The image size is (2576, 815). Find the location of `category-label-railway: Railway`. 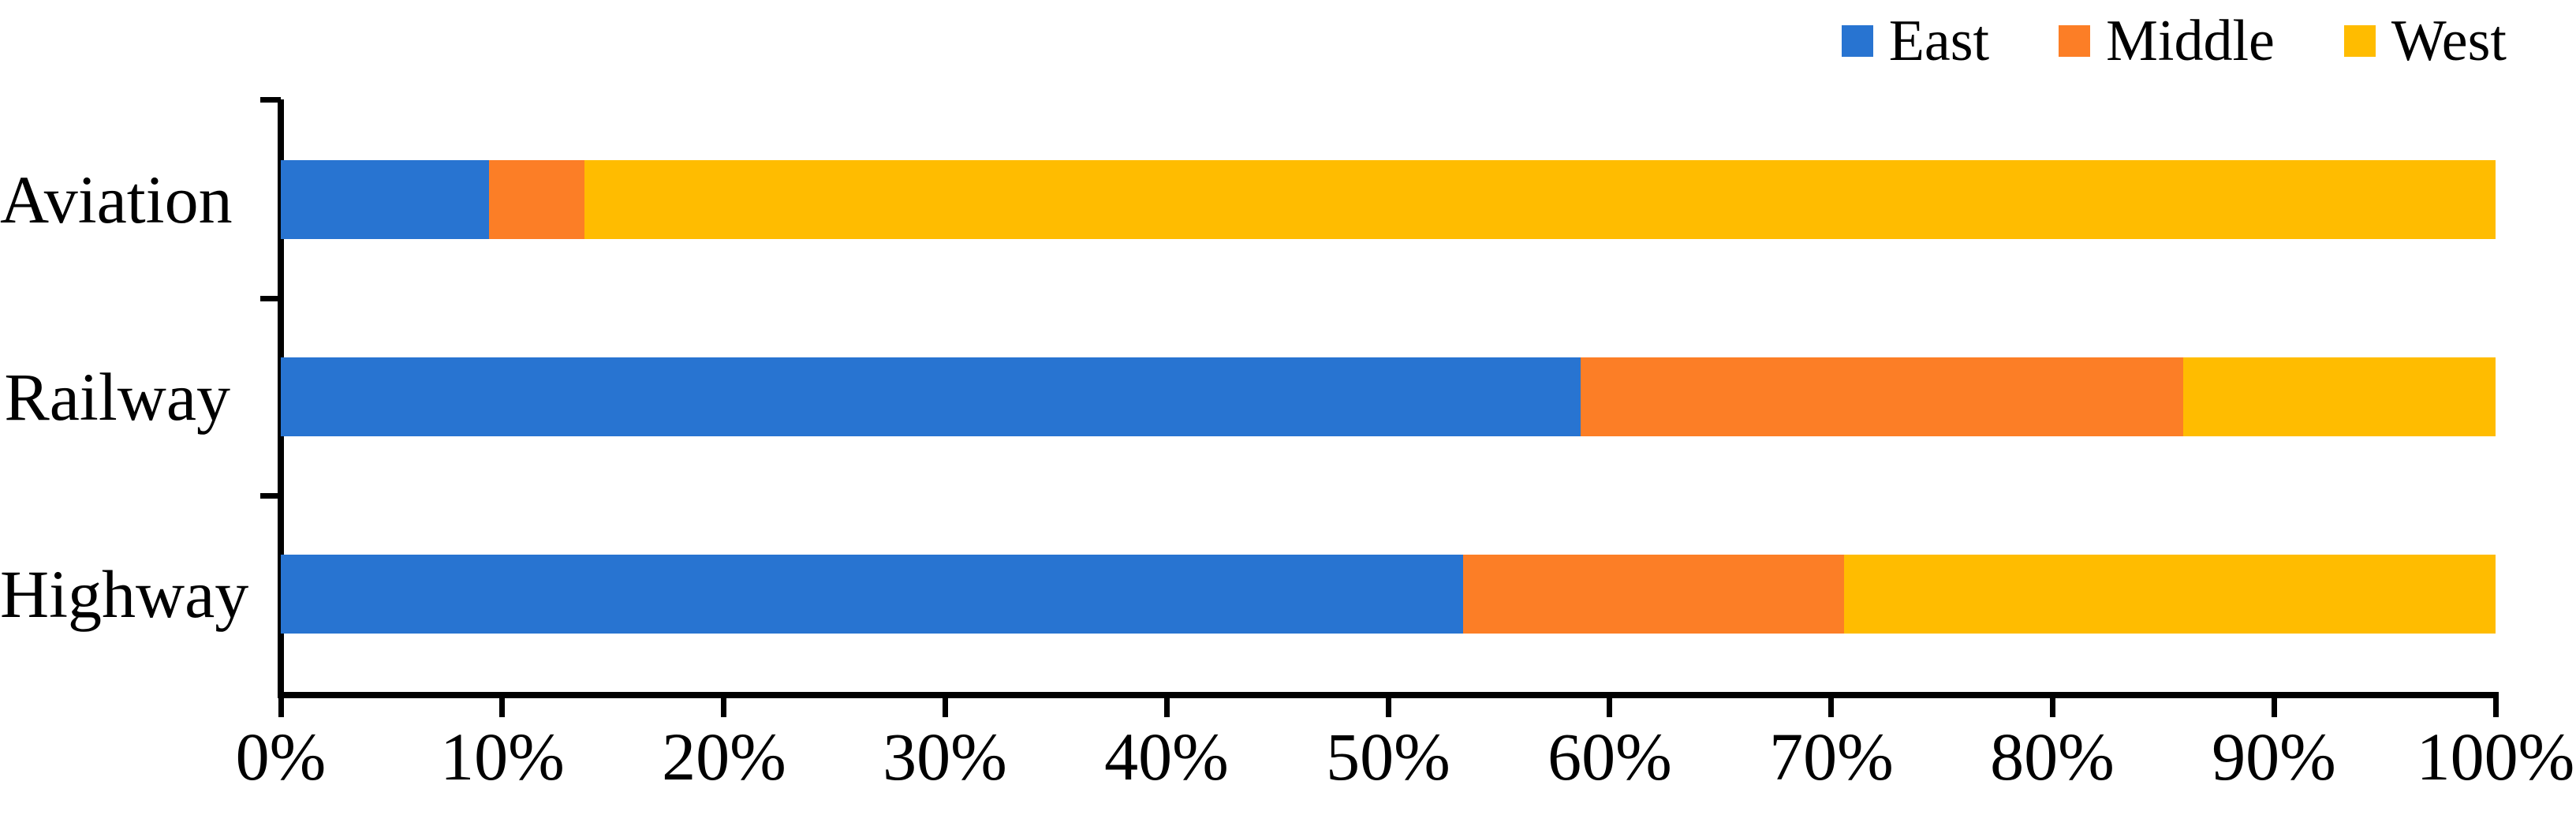

category-label-railway: Railway is located at coordinates (117, 397).